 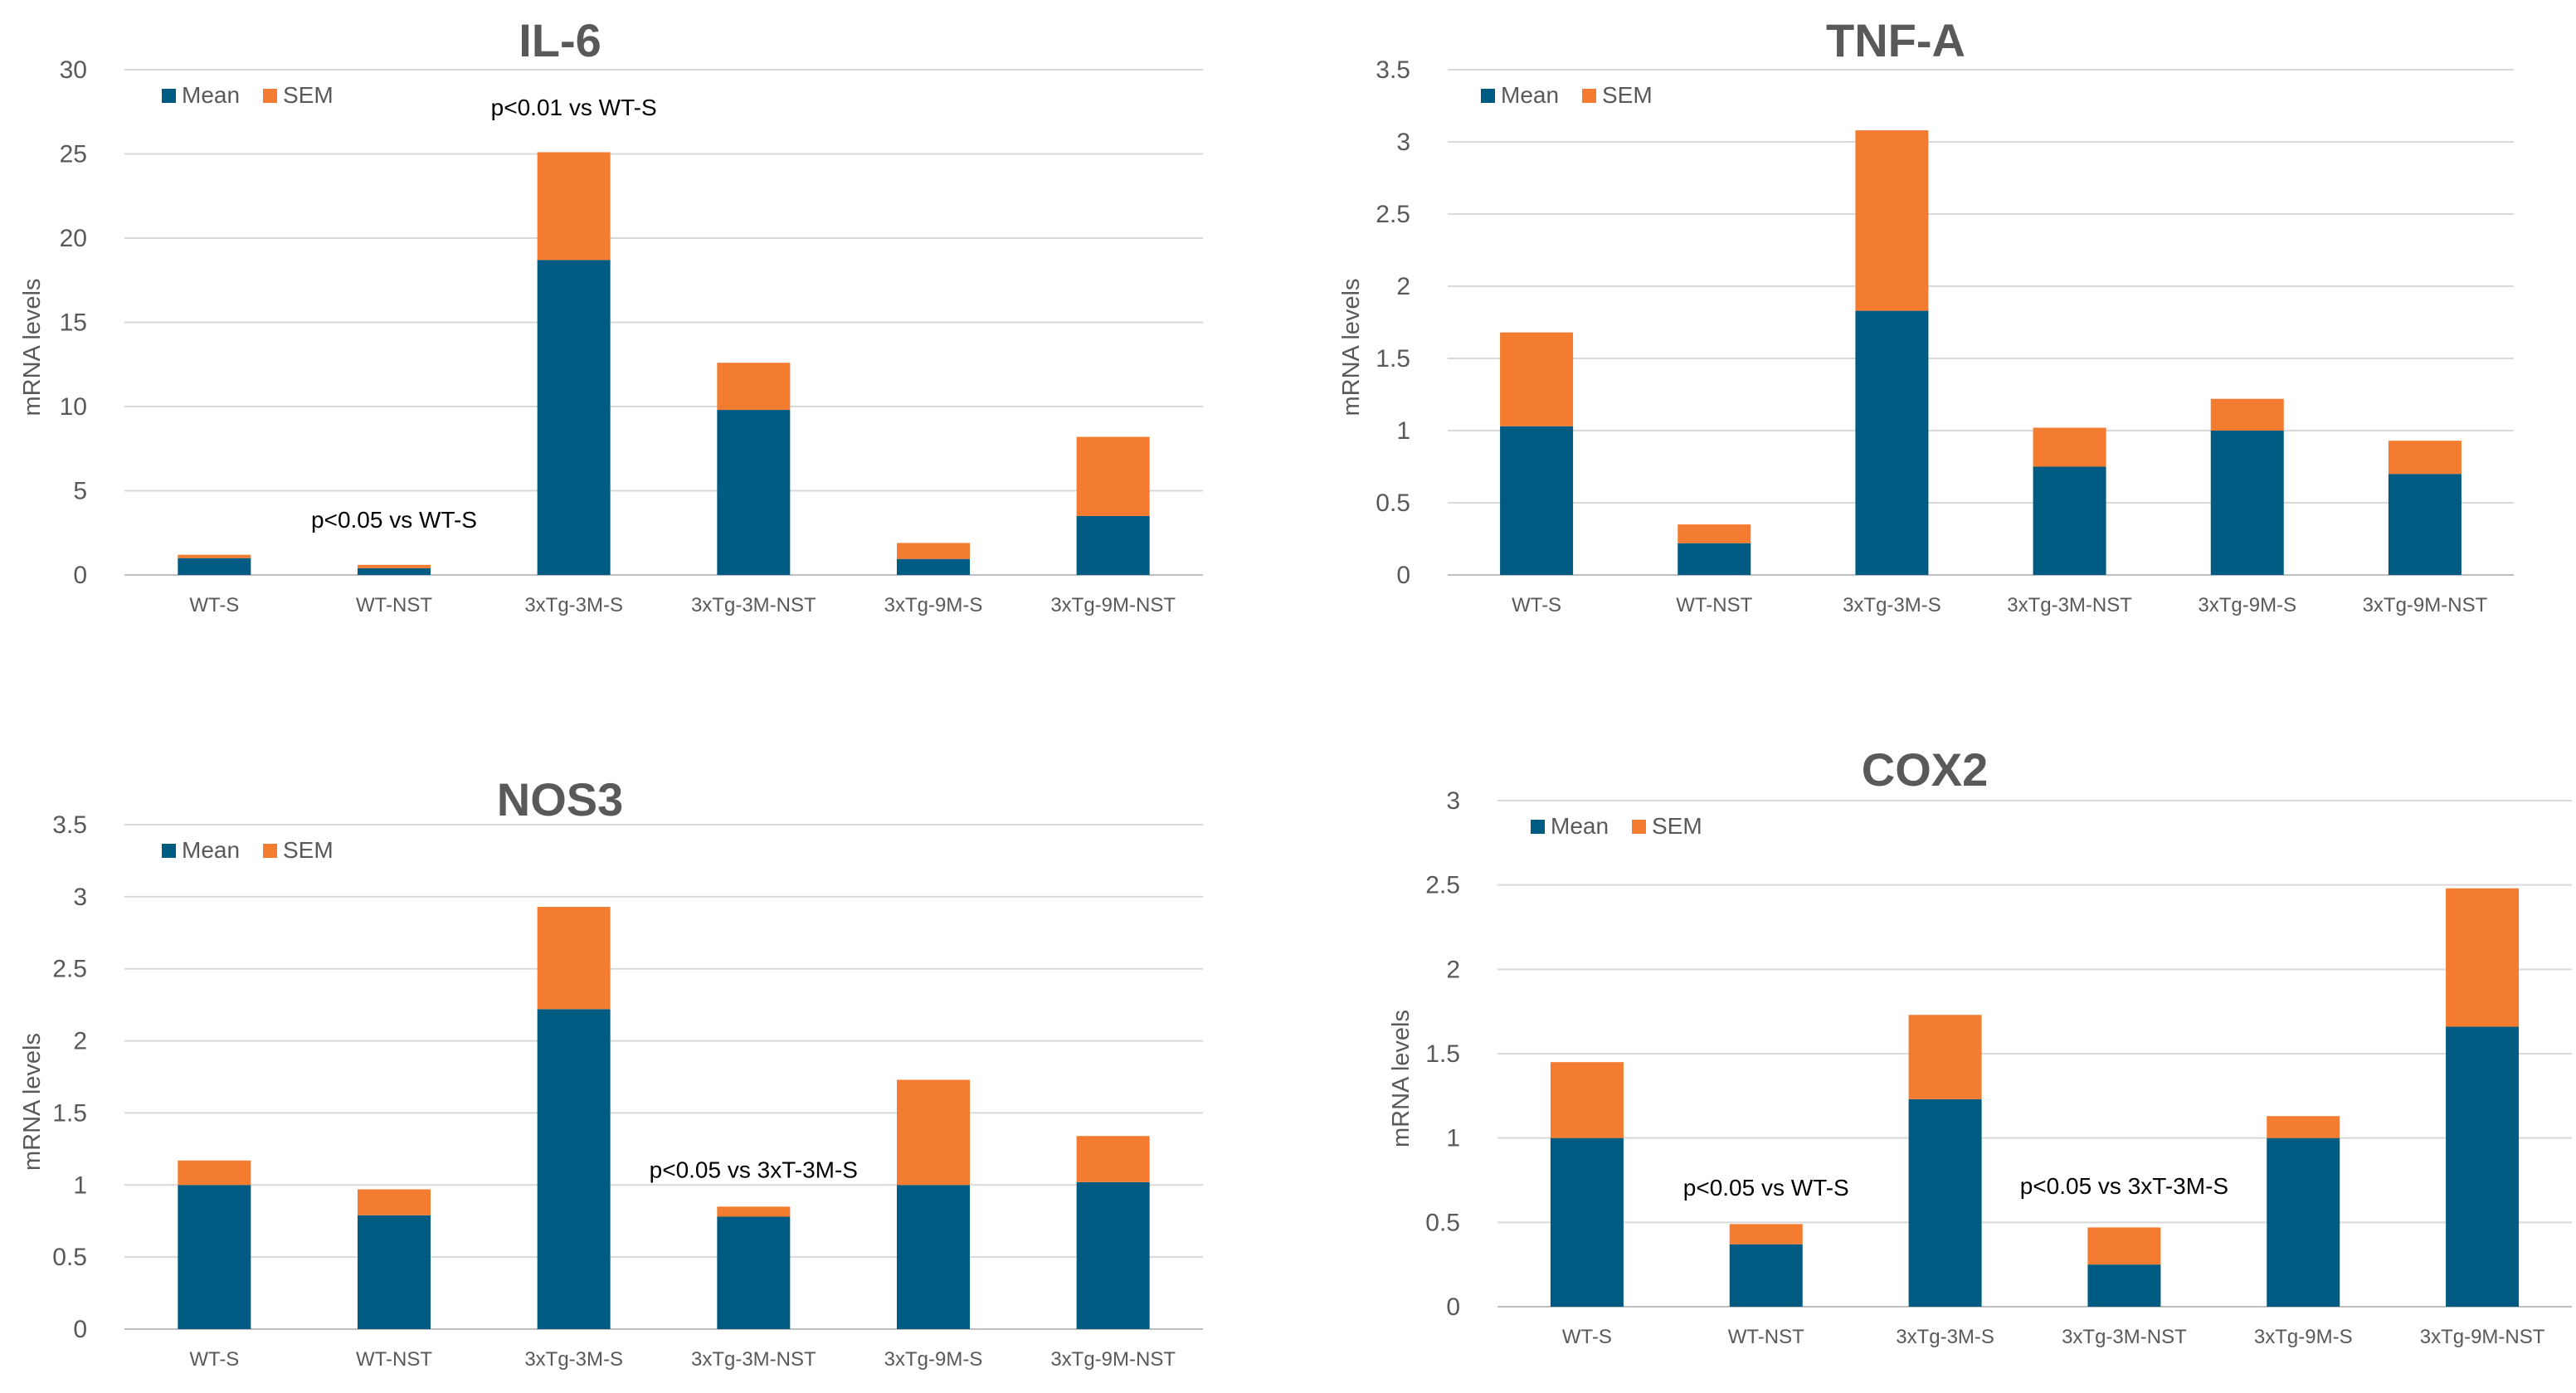 I want to click on y-tick-label: 20, so click(x=73, y=238).